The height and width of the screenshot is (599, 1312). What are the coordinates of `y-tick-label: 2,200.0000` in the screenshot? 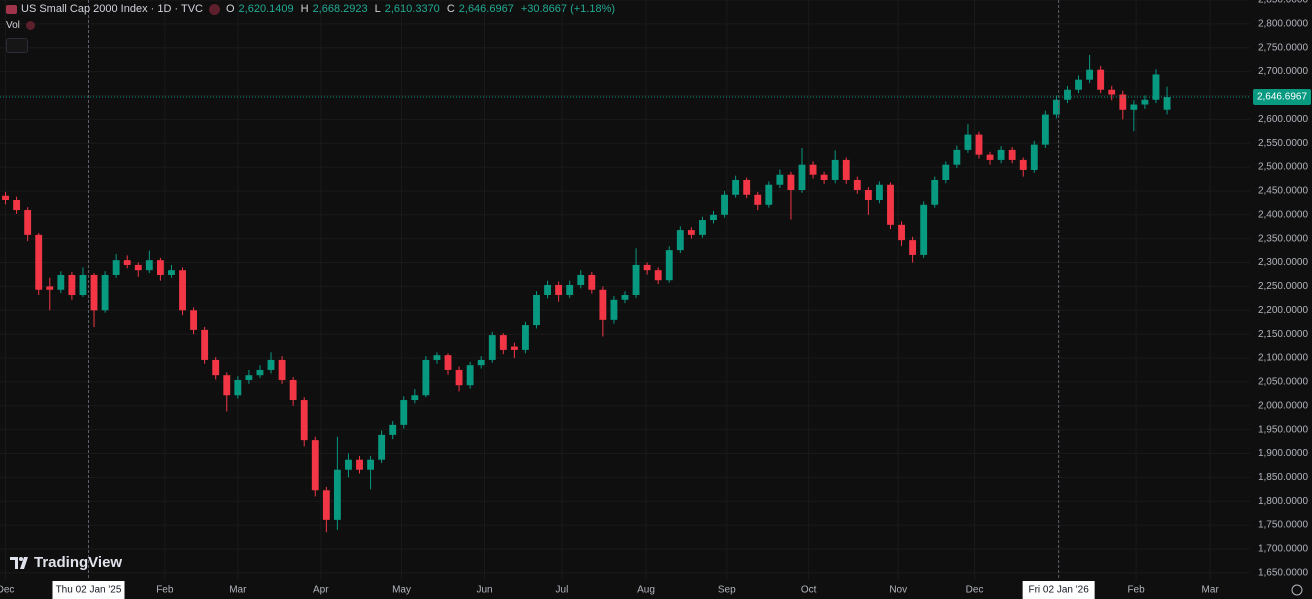 It's located at (1283, 310).